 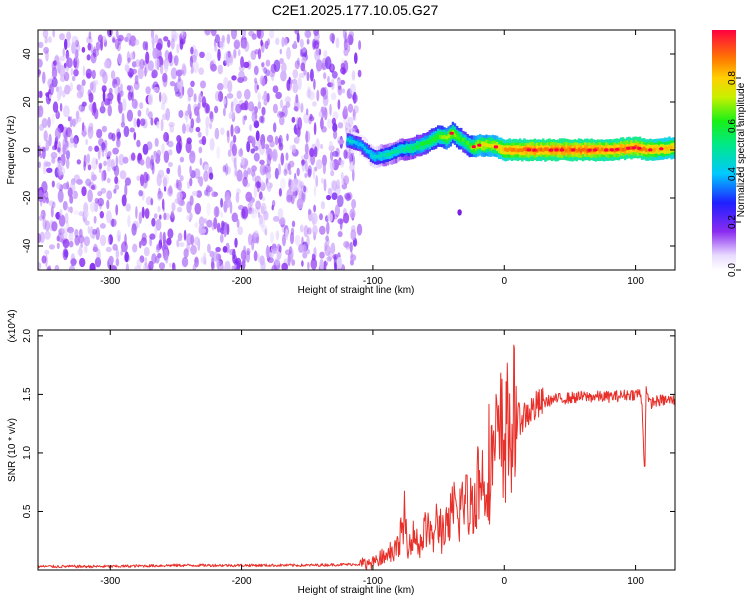 I want to click on y-tick-label: 2.0, so click(x=27, y=335).